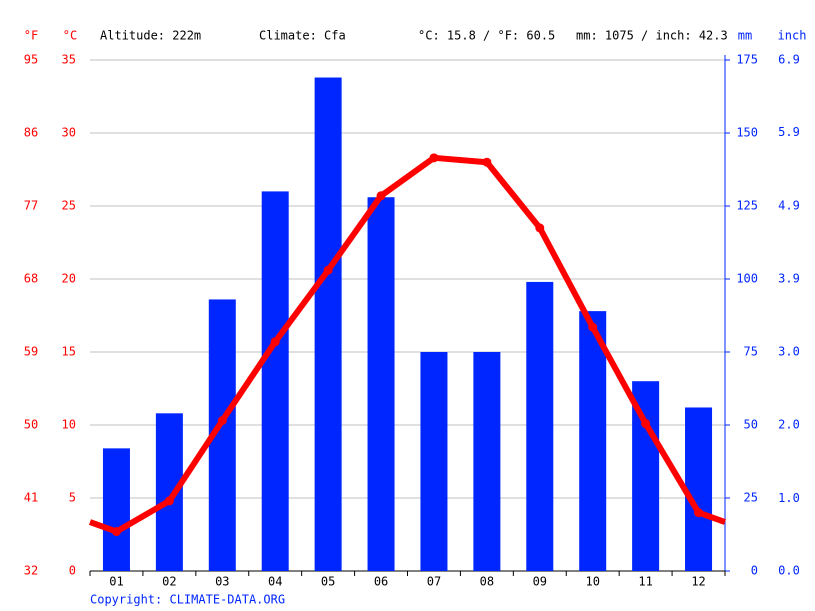 This screenshot has width=815, height=611. I want to click on f-tick-label: 41, so click(31, 498).